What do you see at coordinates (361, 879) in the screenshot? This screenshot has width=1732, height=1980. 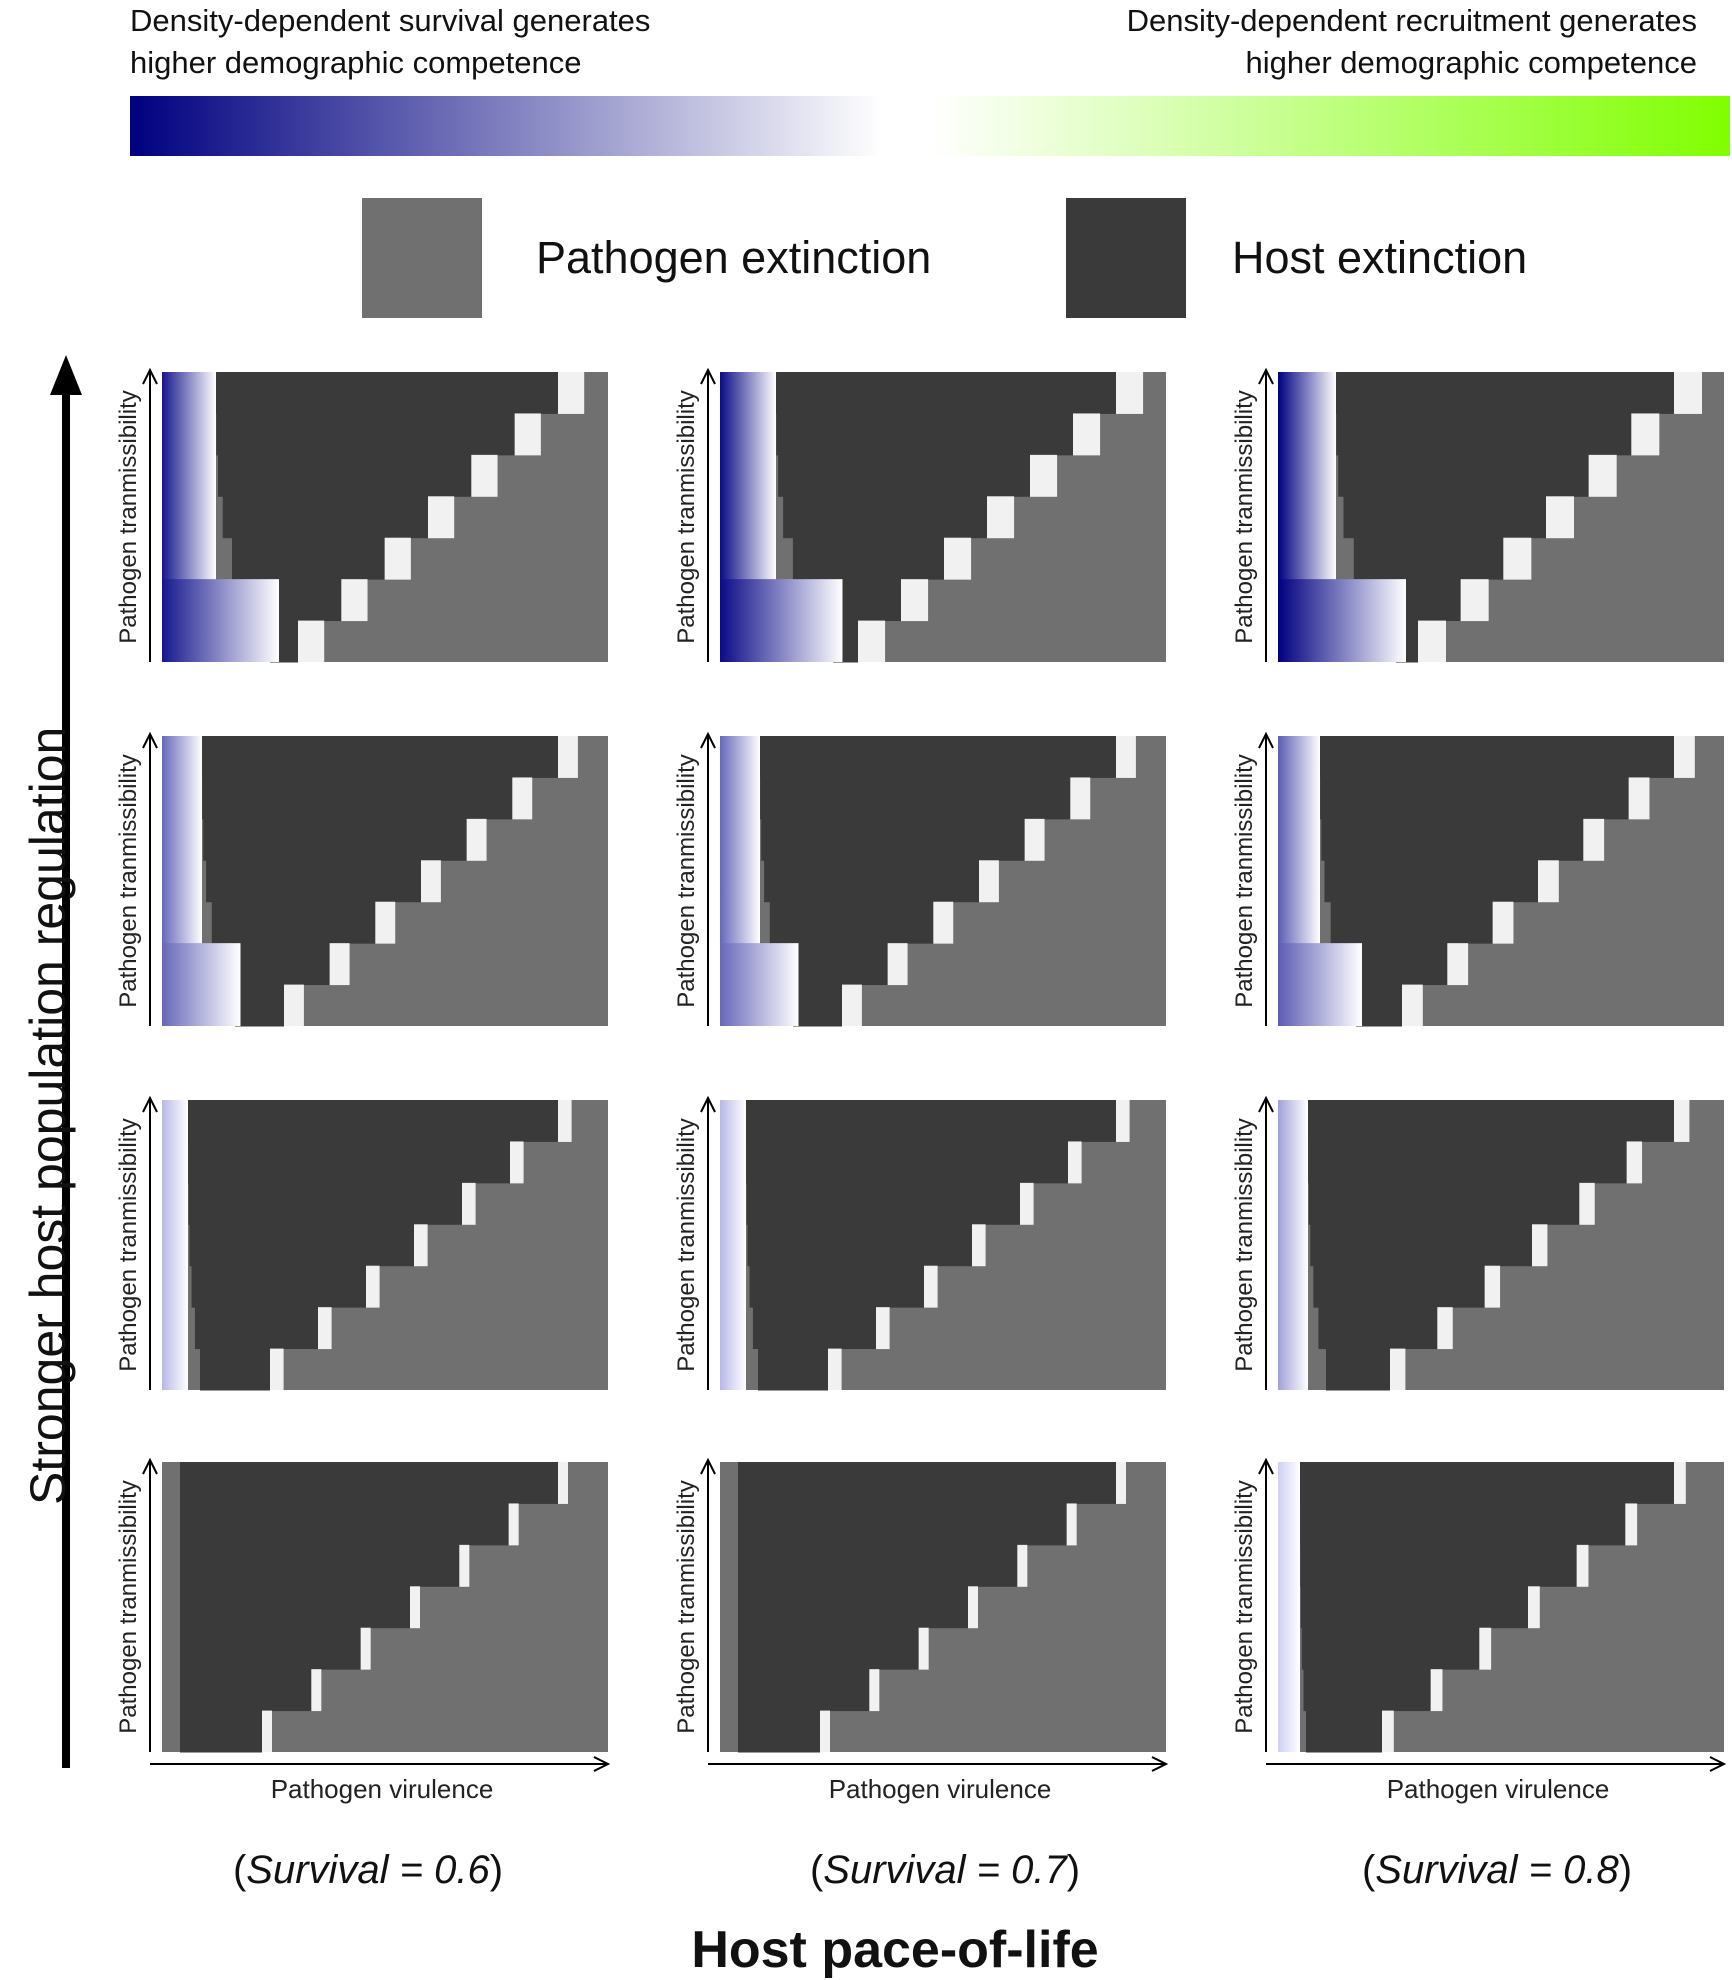 I see `panel-r1-c0: Pathogen tranmissibility` at bounding box center [361, 879].